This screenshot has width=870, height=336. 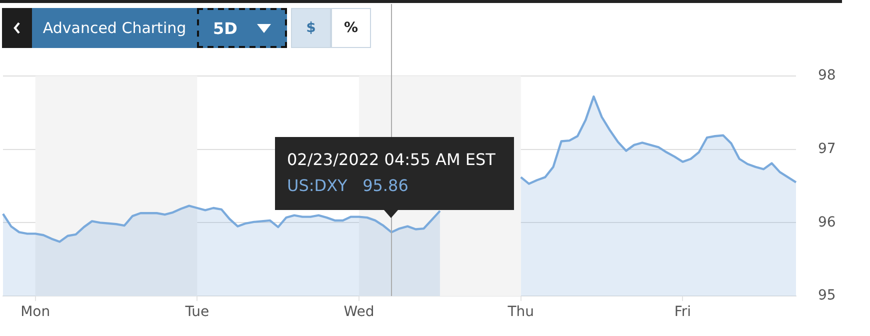 I want to click on y-tick-label: 95, so click(x=827, y=296).